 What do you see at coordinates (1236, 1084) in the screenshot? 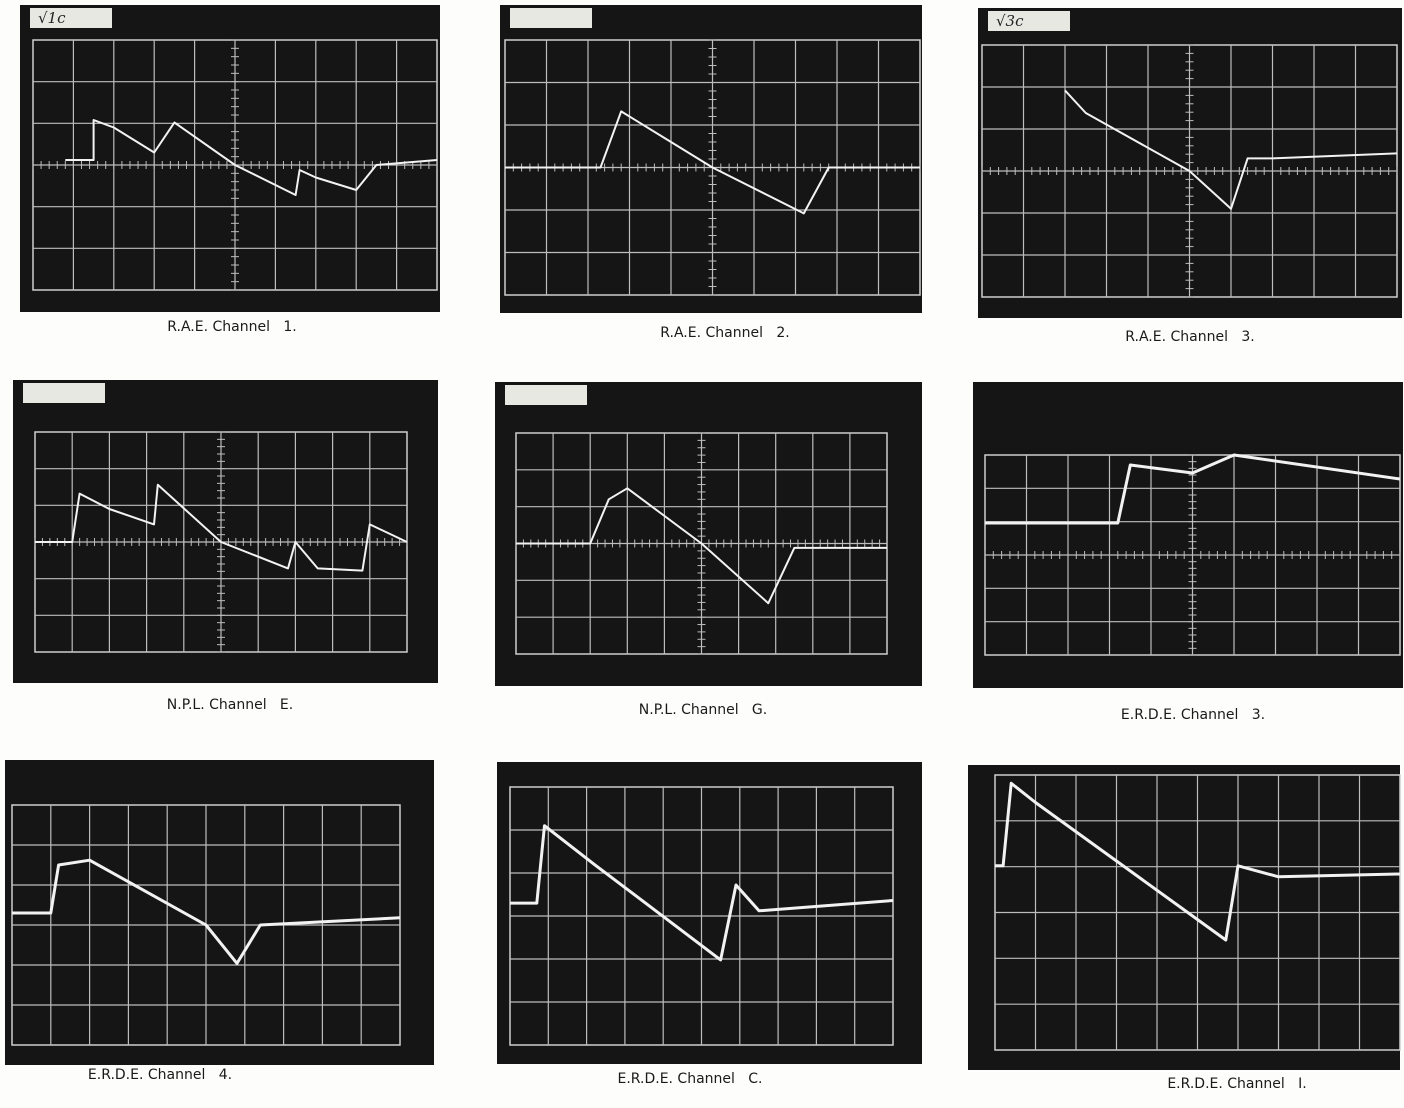
I see `caption: E.R.D.E. Channel I.` at bounding box center [1236, 1084].